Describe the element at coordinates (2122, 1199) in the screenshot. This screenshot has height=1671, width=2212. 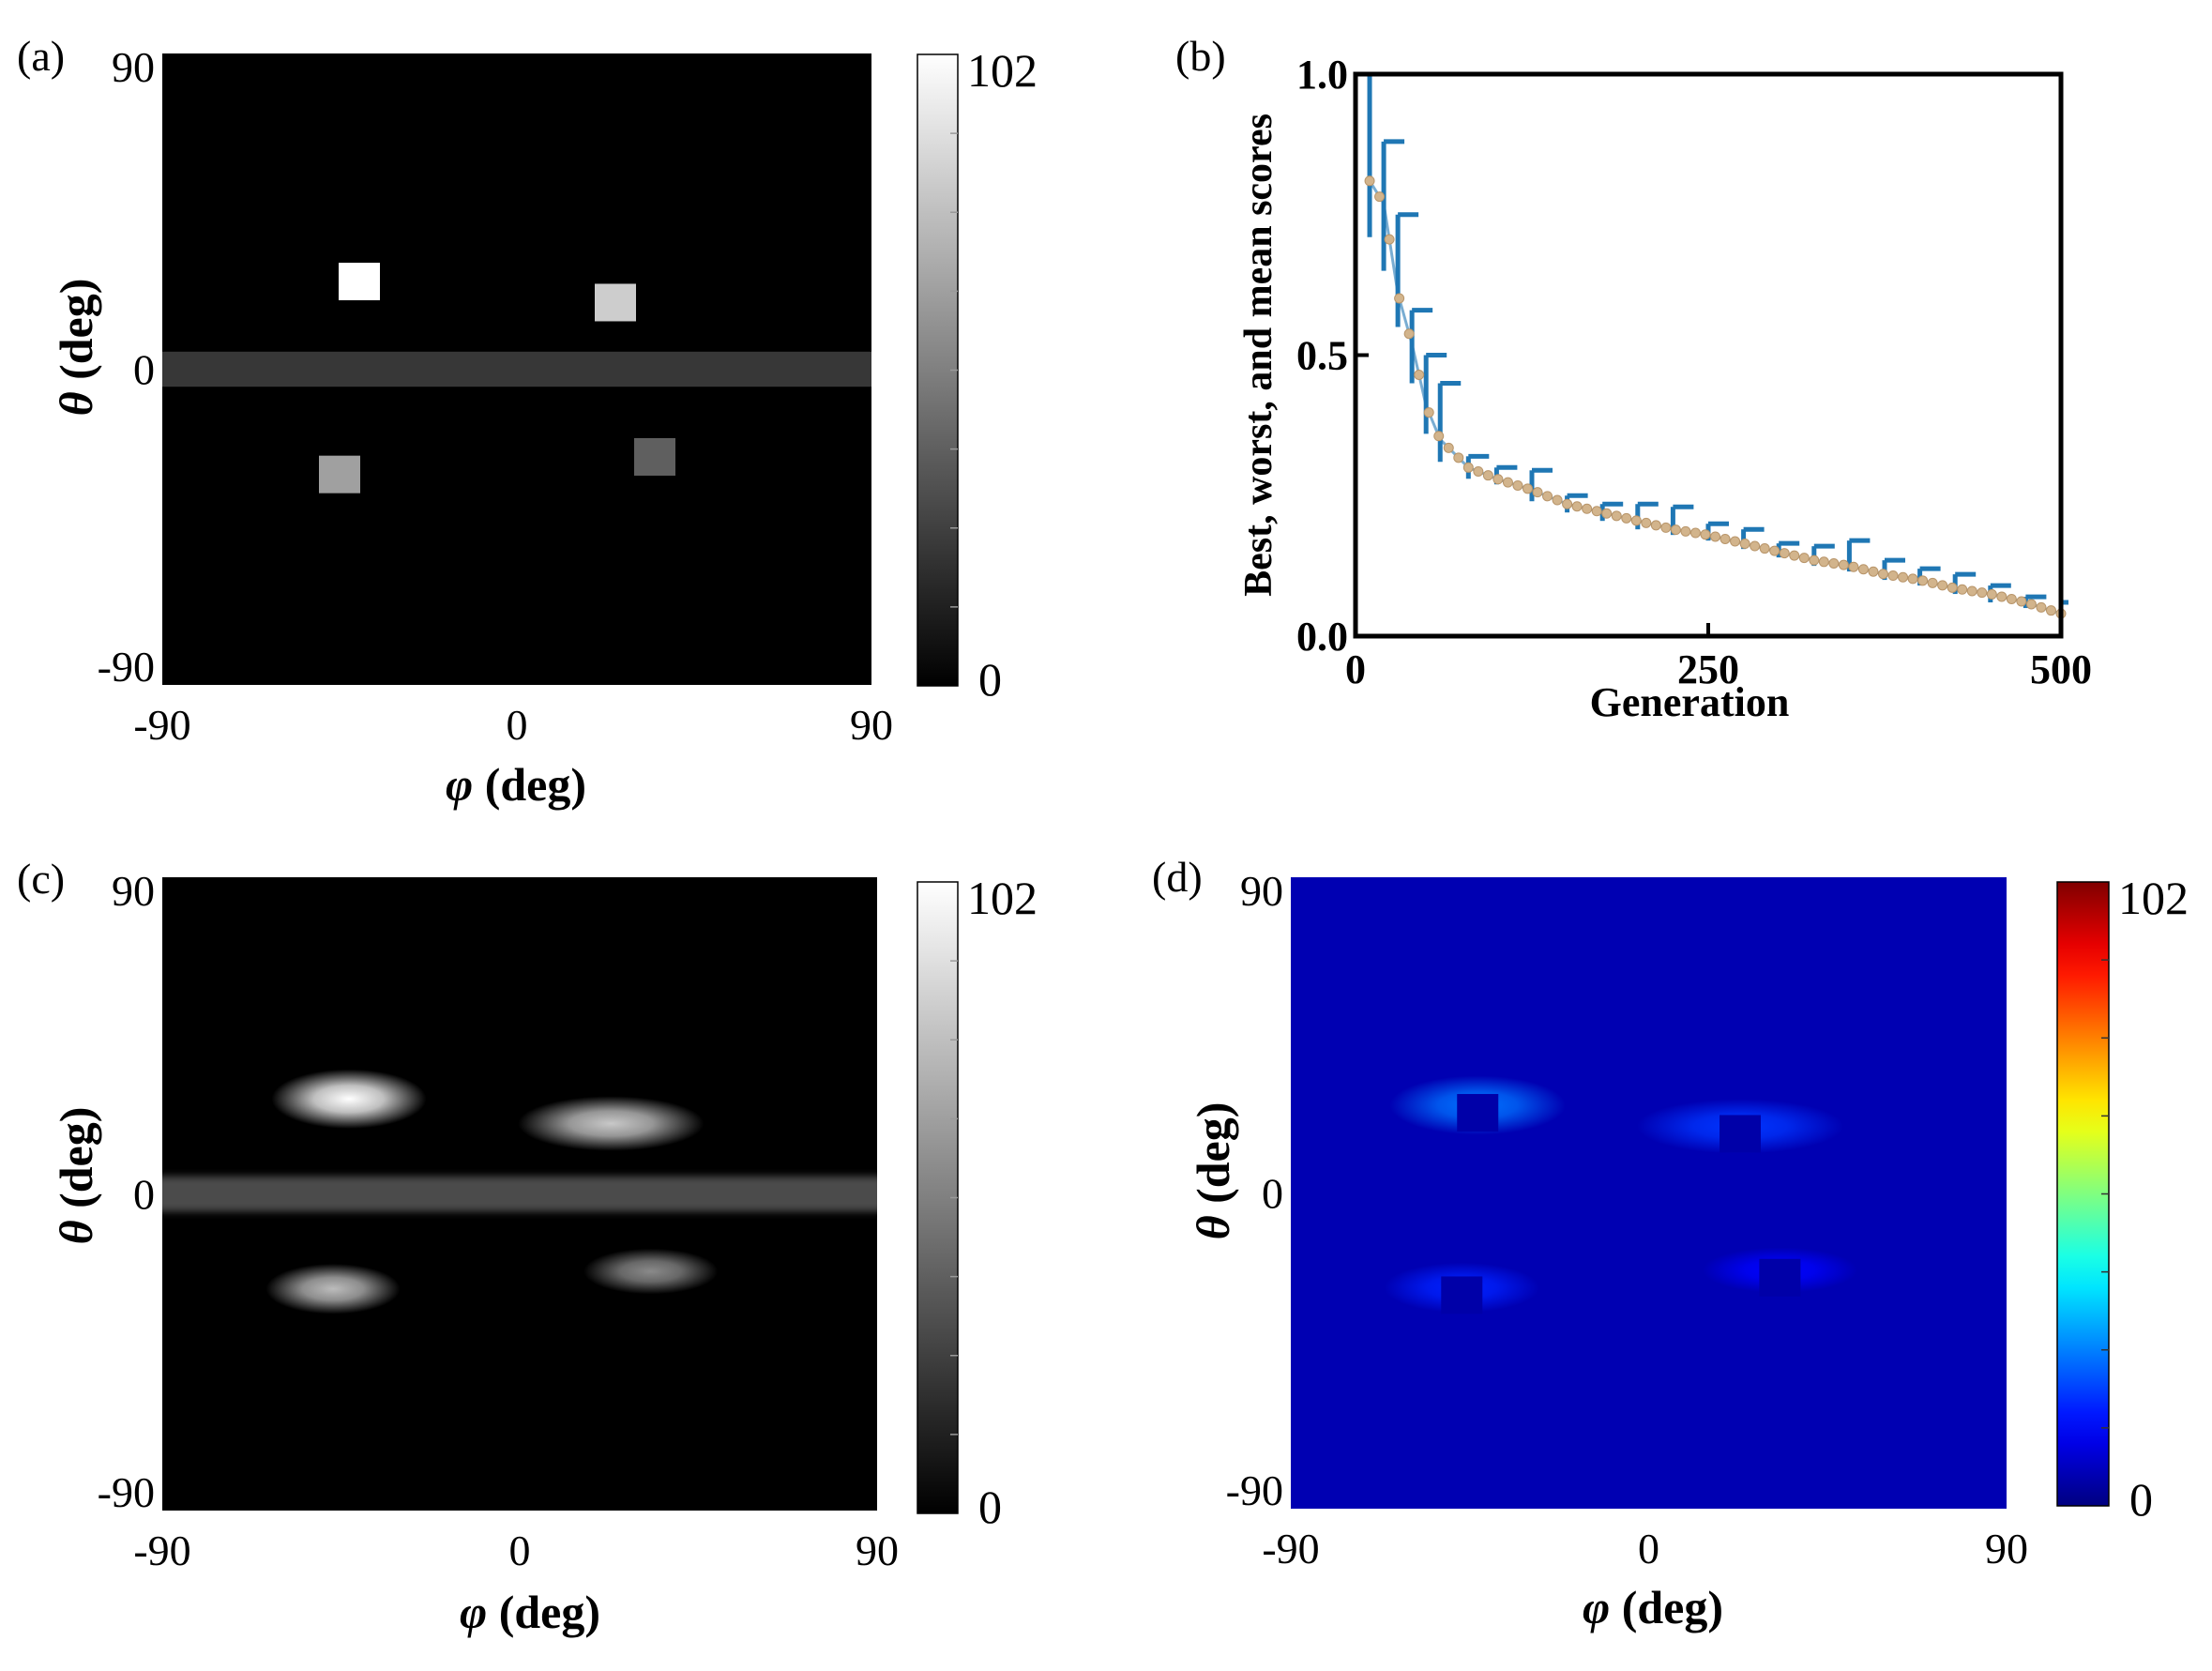
I see `panel-d-colorbar: 102 0` at that location.